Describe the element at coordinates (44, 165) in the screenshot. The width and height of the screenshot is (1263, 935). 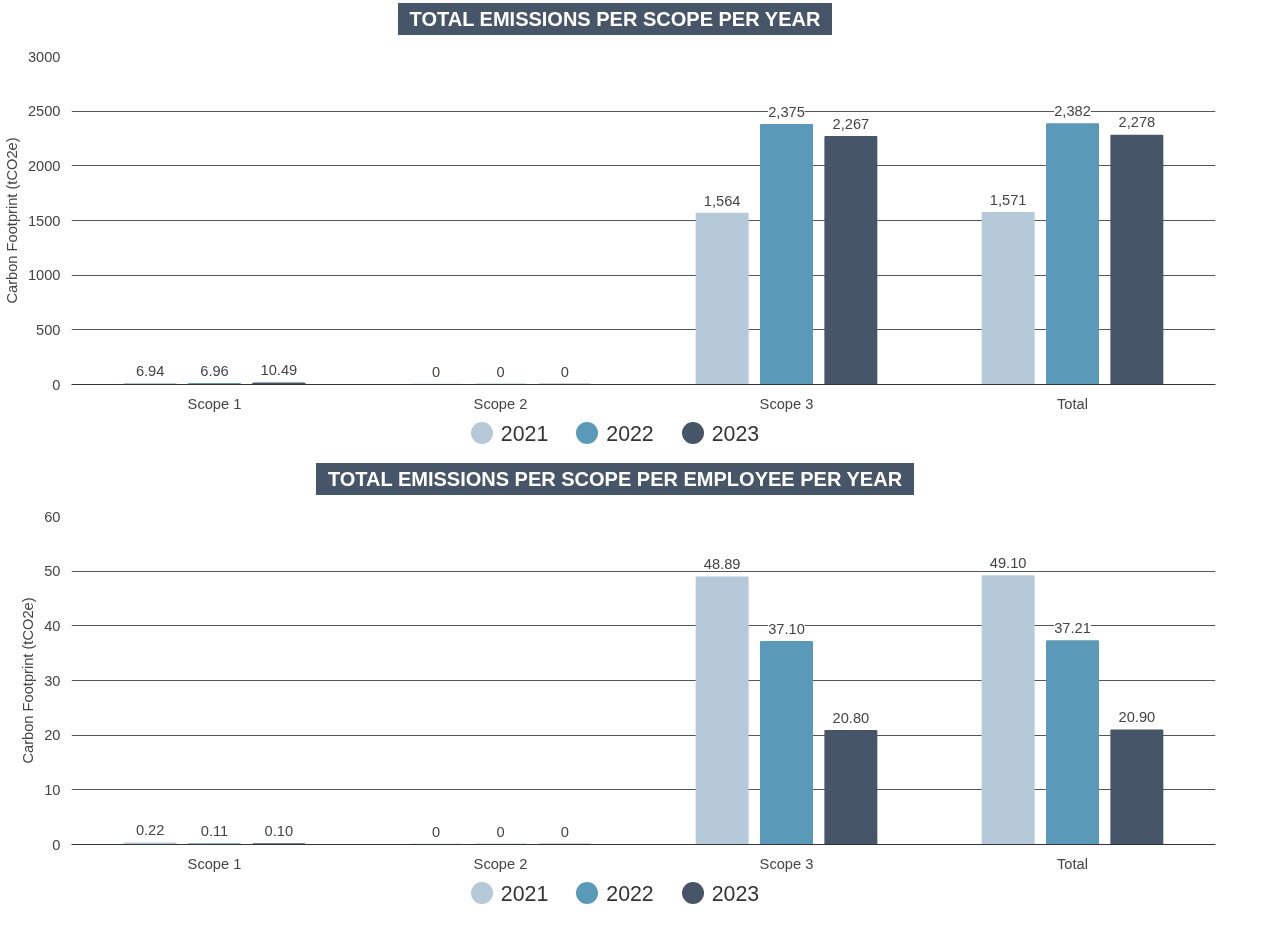
I see `y-tick-label: 2000` at that location.